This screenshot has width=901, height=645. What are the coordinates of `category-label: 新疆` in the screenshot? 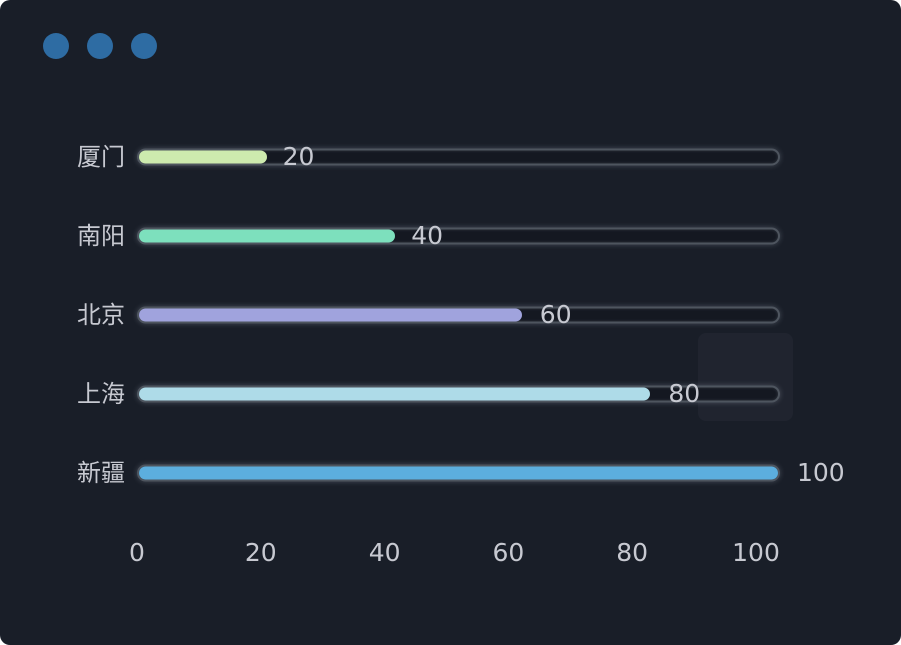 It's located at (101, 473).